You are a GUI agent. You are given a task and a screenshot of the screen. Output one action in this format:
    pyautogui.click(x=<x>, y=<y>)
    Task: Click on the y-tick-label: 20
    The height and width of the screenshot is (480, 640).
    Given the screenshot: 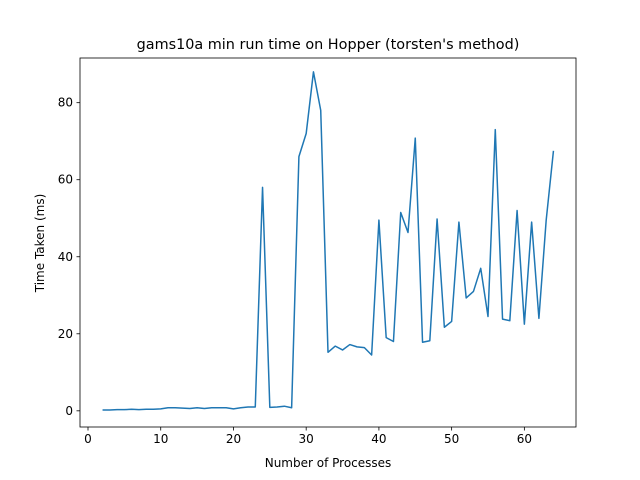 What is the action you would take?
    pyautogui.click(x=65, y=334)
    